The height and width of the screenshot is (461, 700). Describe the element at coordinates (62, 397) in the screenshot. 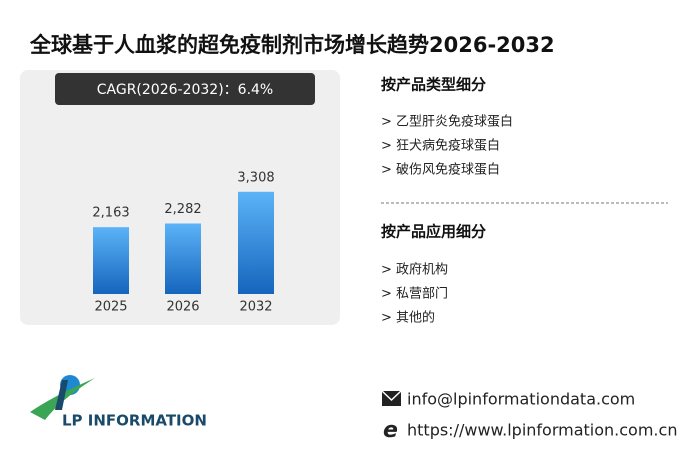

I see `logo-mark` at that location.